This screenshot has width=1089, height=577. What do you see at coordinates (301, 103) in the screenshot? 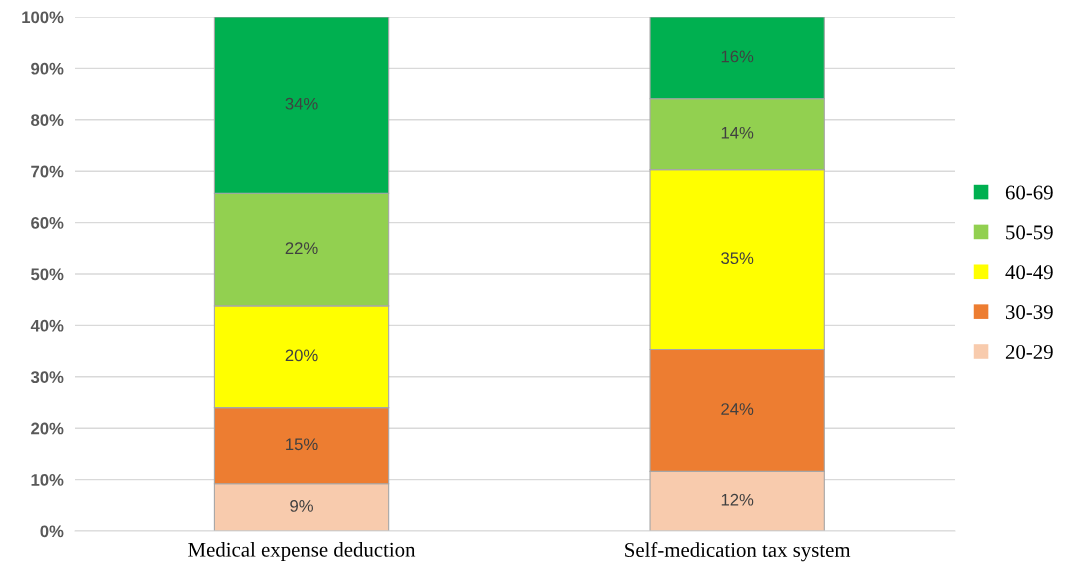
I see `data-label: 34%` at bounding box center [301, 103].